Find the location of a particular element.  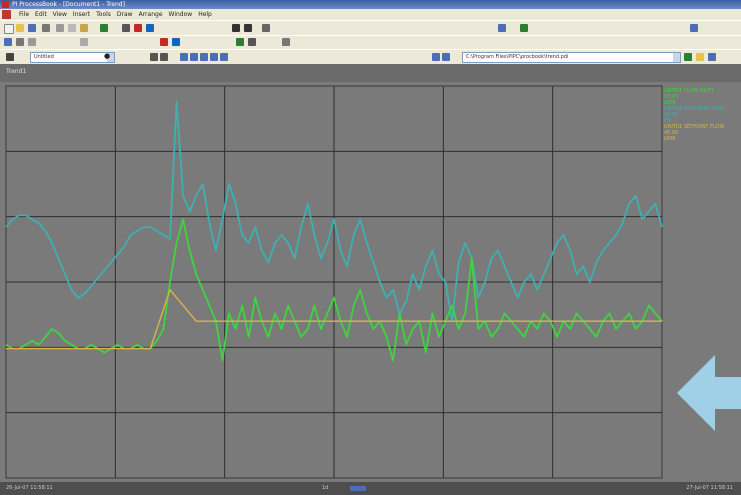

cut-icon is located at coordinates (60, 28).